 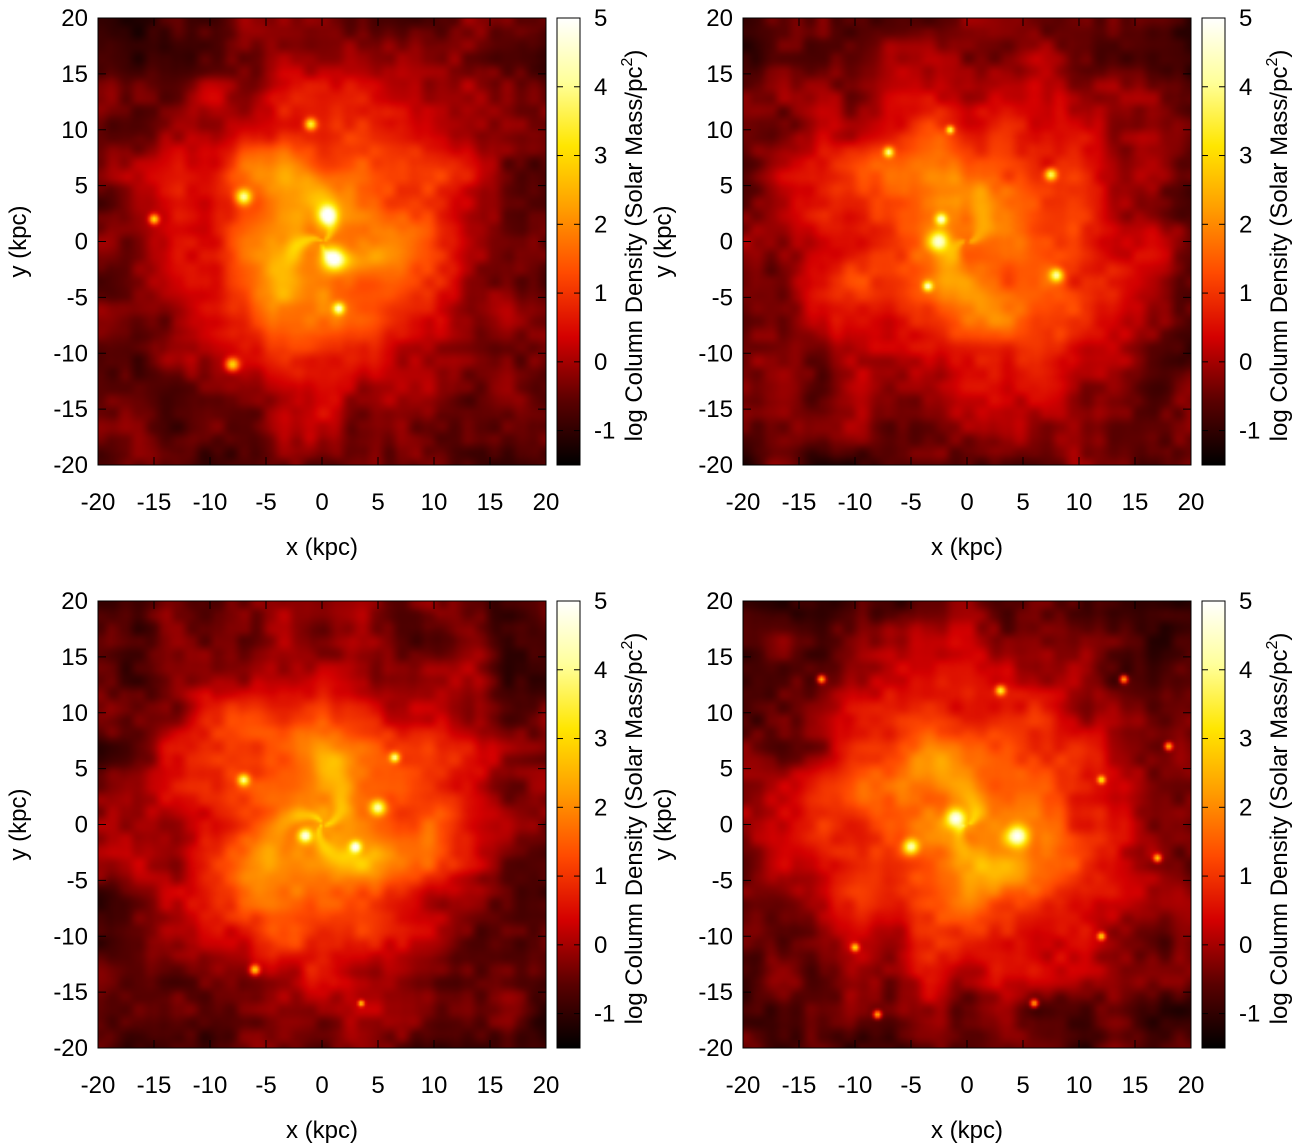 I want to click on colorbar-label: log Column Density (Solar Mass/pc2), so click(x=633, y=246).